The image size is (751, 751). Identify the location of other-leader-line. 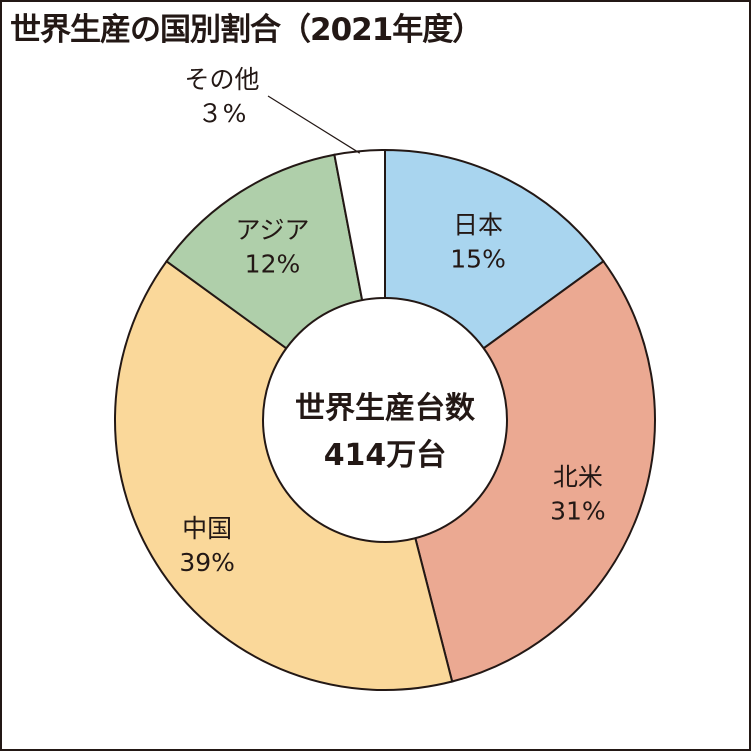
(314, 124).